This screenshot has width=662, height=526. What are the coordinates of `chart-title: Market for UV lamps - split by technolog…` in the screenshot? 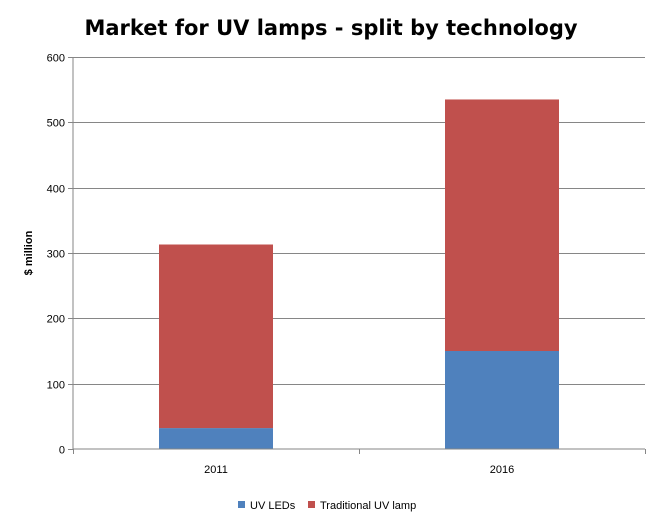 It's located at (330, 28).